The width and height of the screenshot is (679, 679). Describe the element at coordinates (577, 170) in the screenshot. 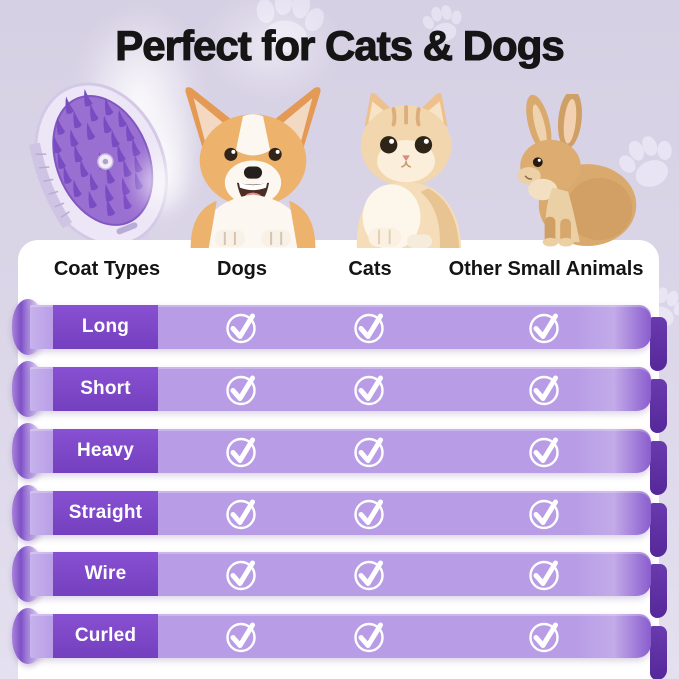

I see `rabbit-illustration` at that location.